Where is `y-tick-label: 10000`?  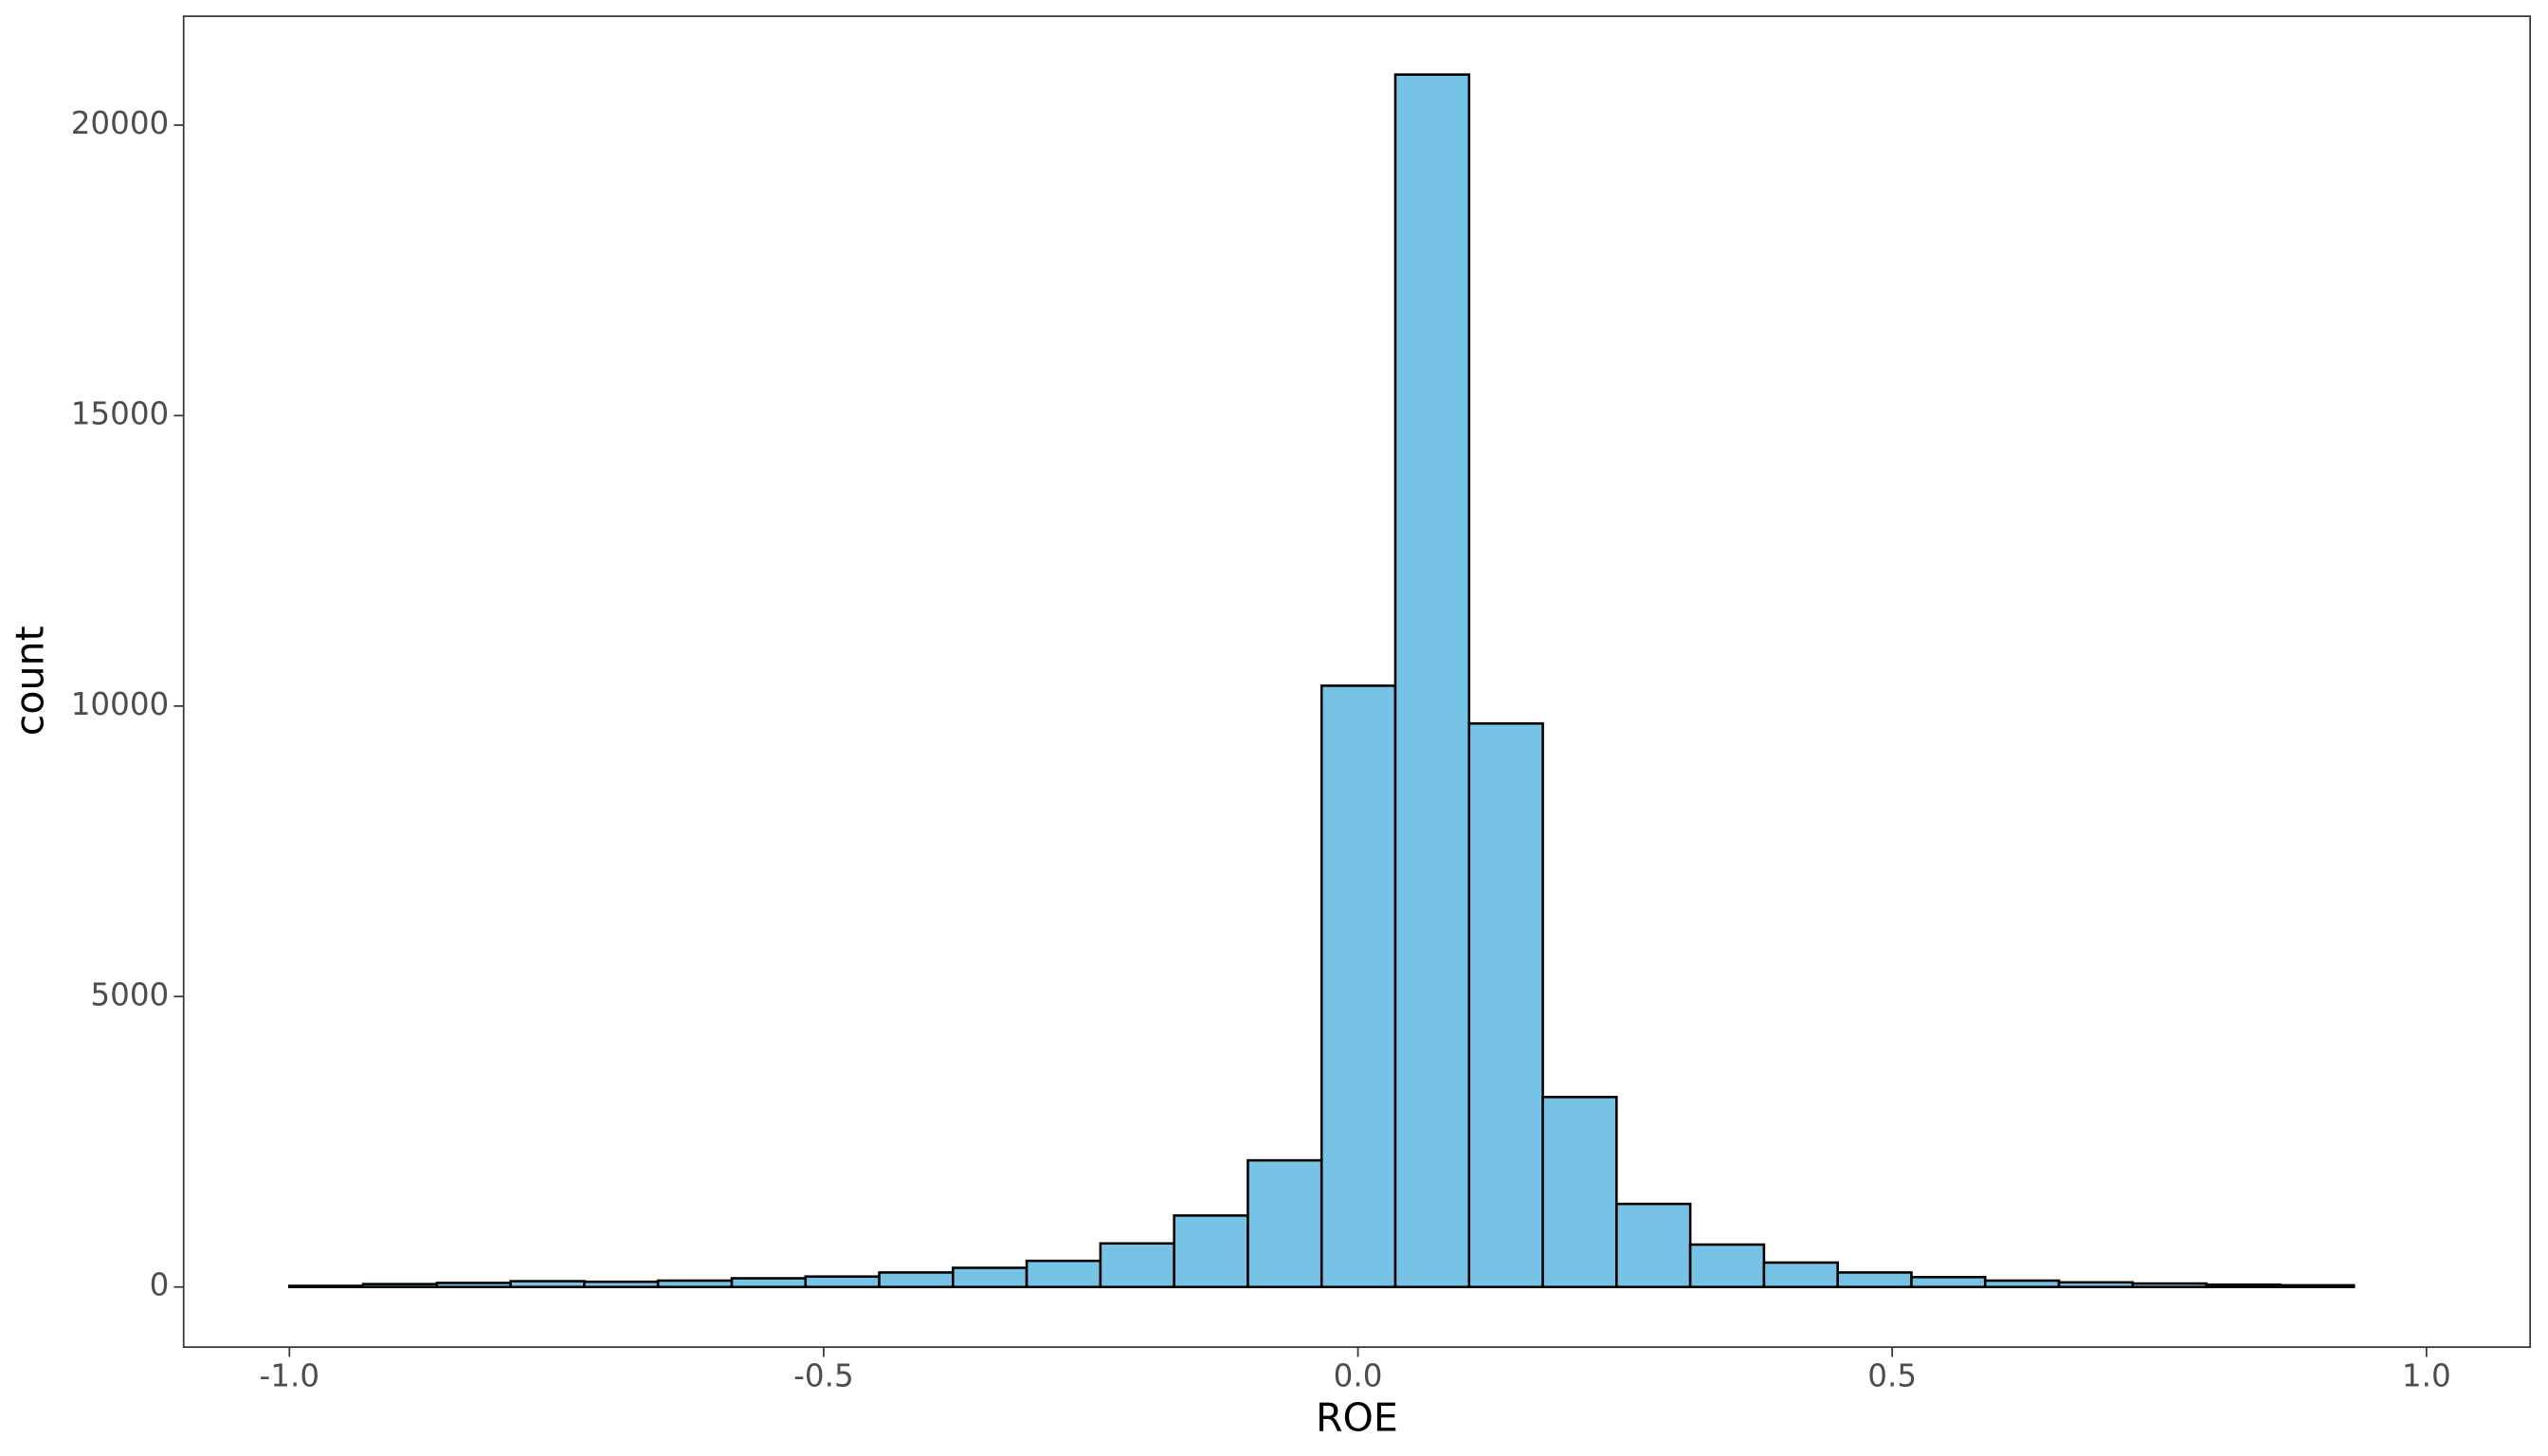
y-tick-label: 10000 is located at coordinates (120, 704).